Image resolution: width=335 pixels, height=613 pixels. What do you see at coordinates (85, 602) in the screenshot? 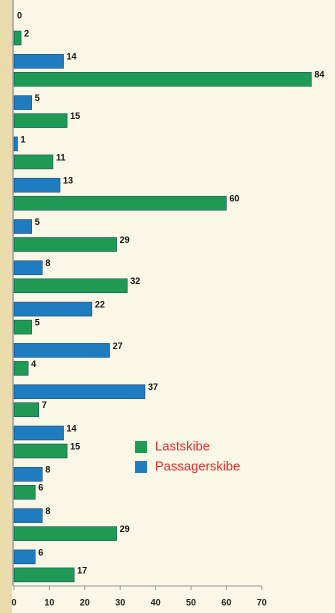
I see `x-tick-label: 20` at bounding box center [85, 602].